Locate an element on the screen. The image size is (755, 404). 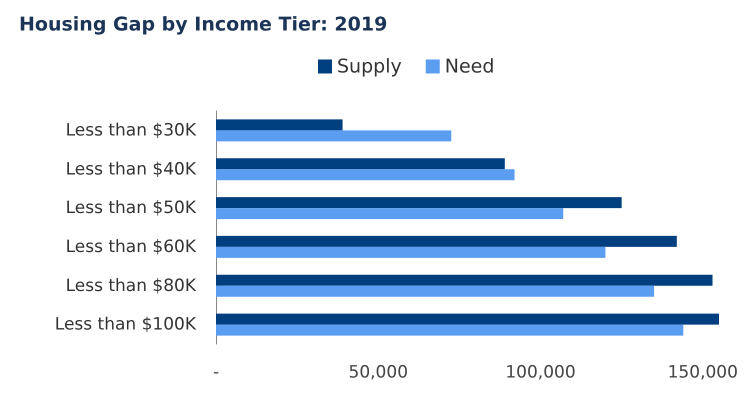
y-tick-label: Less than $100K is located at coordinates (125, 324).